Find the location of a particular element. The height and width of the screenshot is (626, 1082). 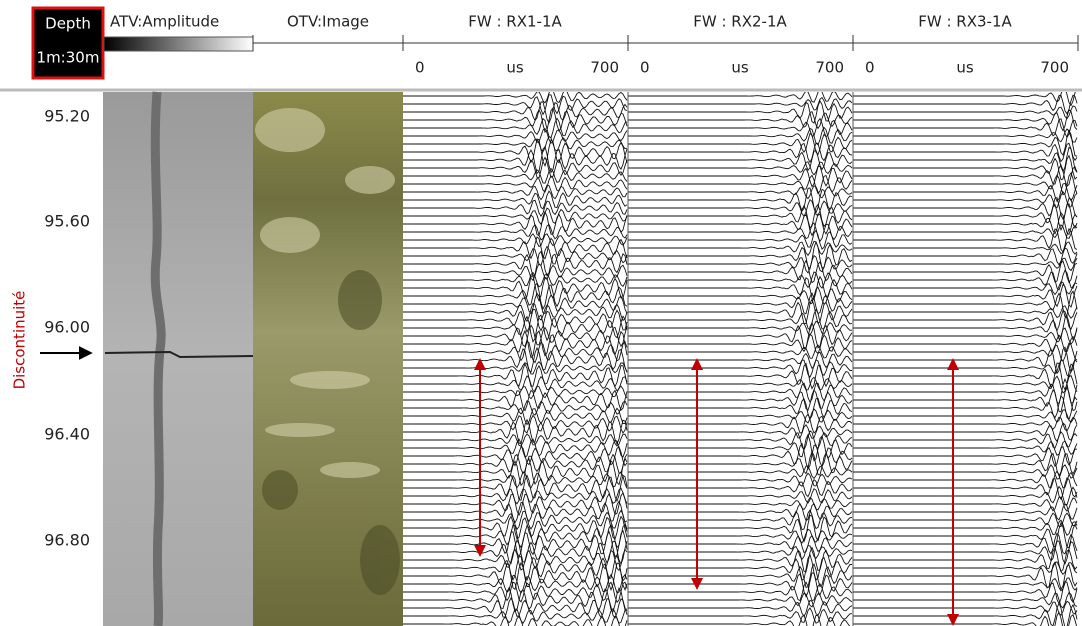

track-scale-label: us is located at coordinates (740, 68).